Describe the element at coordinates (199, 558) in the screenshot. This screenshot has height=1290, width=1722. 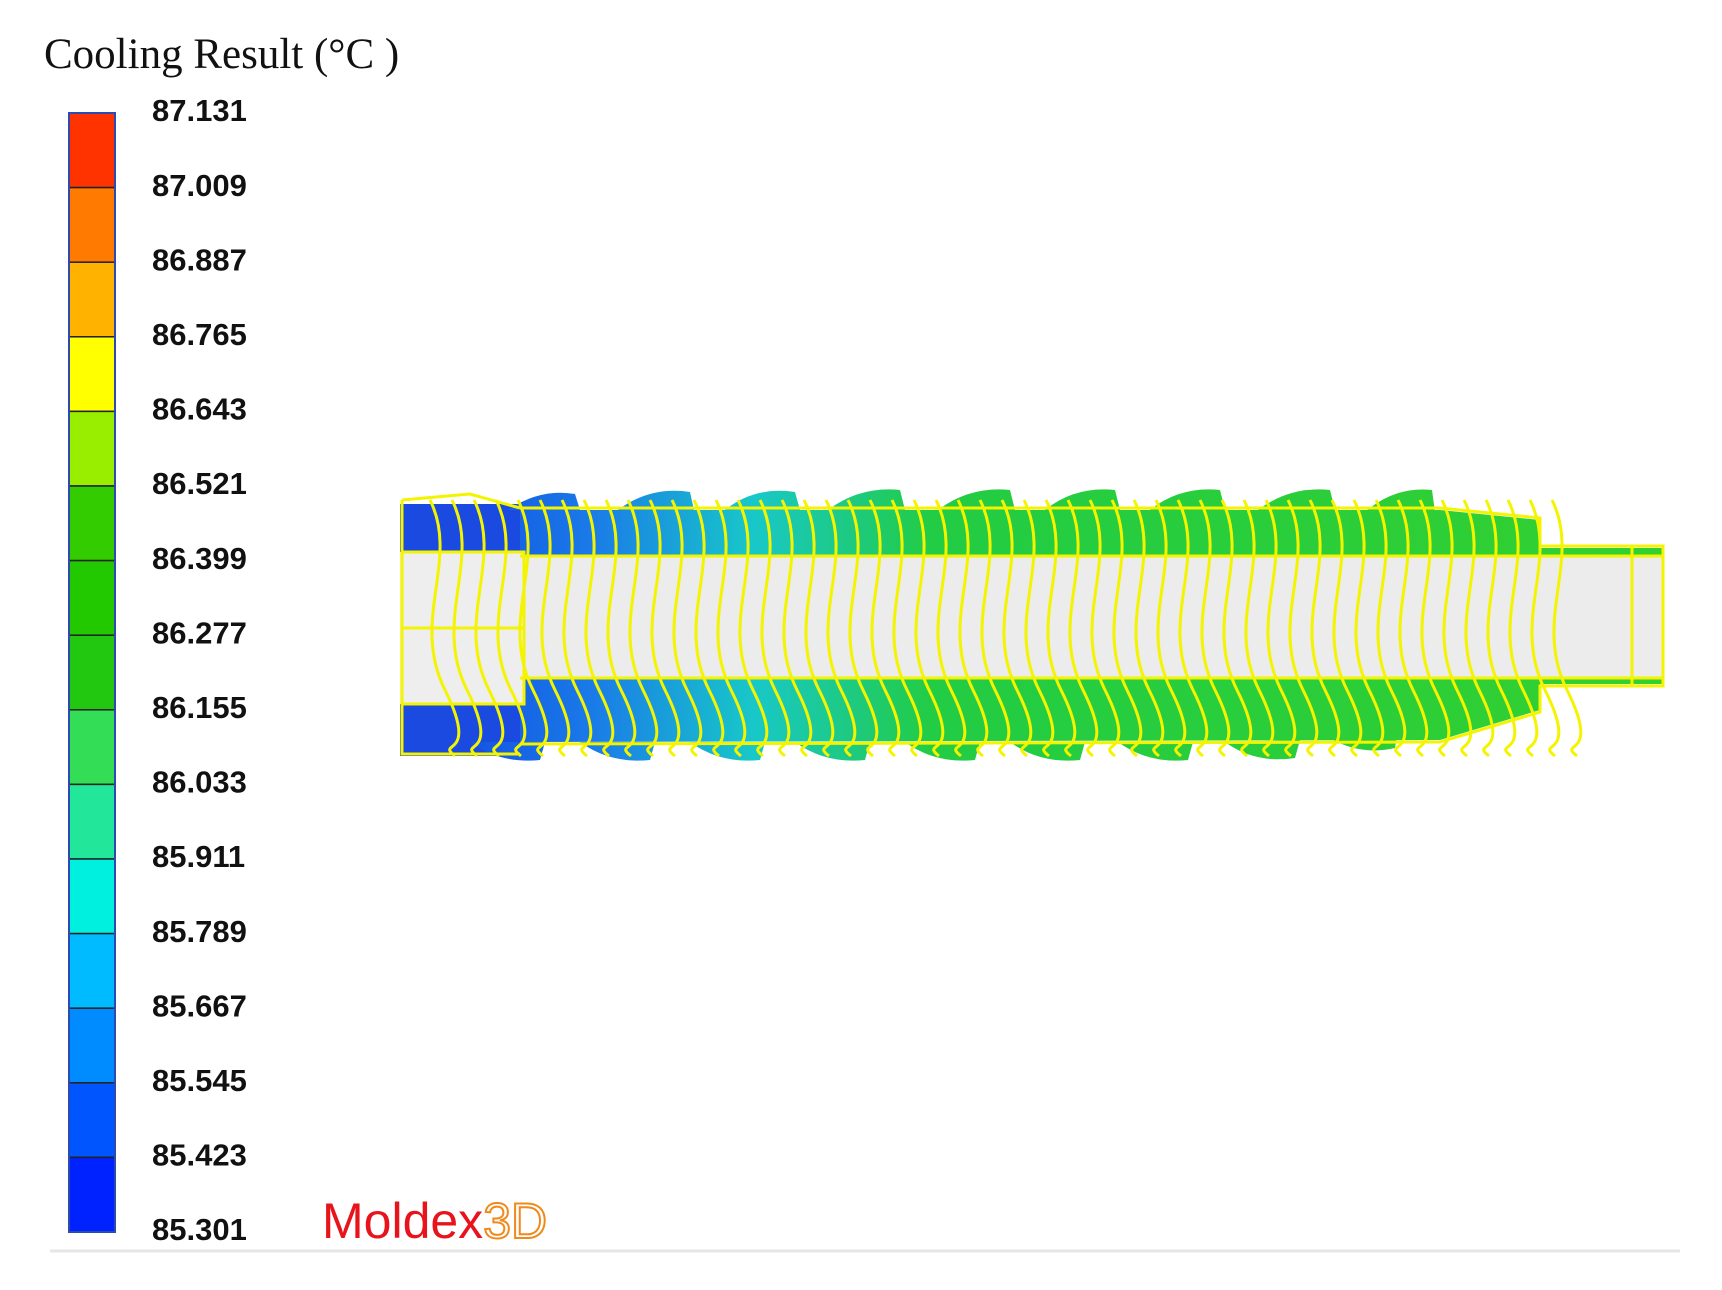
I see `legend-label: 86.399` at that location.